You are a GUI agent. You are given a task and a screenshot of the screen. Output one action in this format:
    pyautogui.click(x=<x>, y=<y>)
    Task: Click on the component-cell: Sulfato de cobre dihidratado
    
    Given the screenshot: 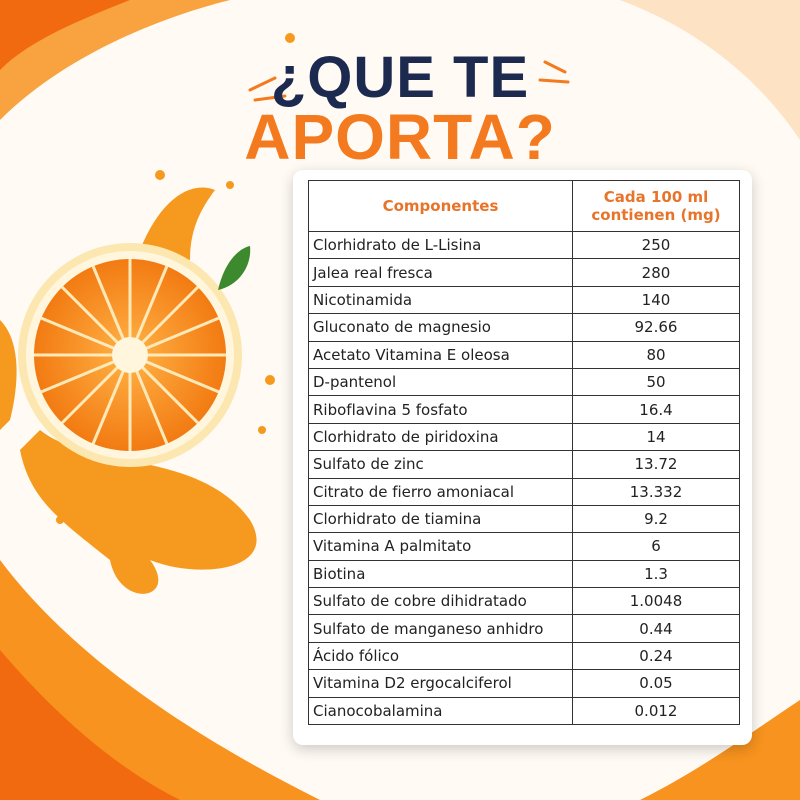 What is the action you would take?
    pyautogui.click(x=440, y=601)
    